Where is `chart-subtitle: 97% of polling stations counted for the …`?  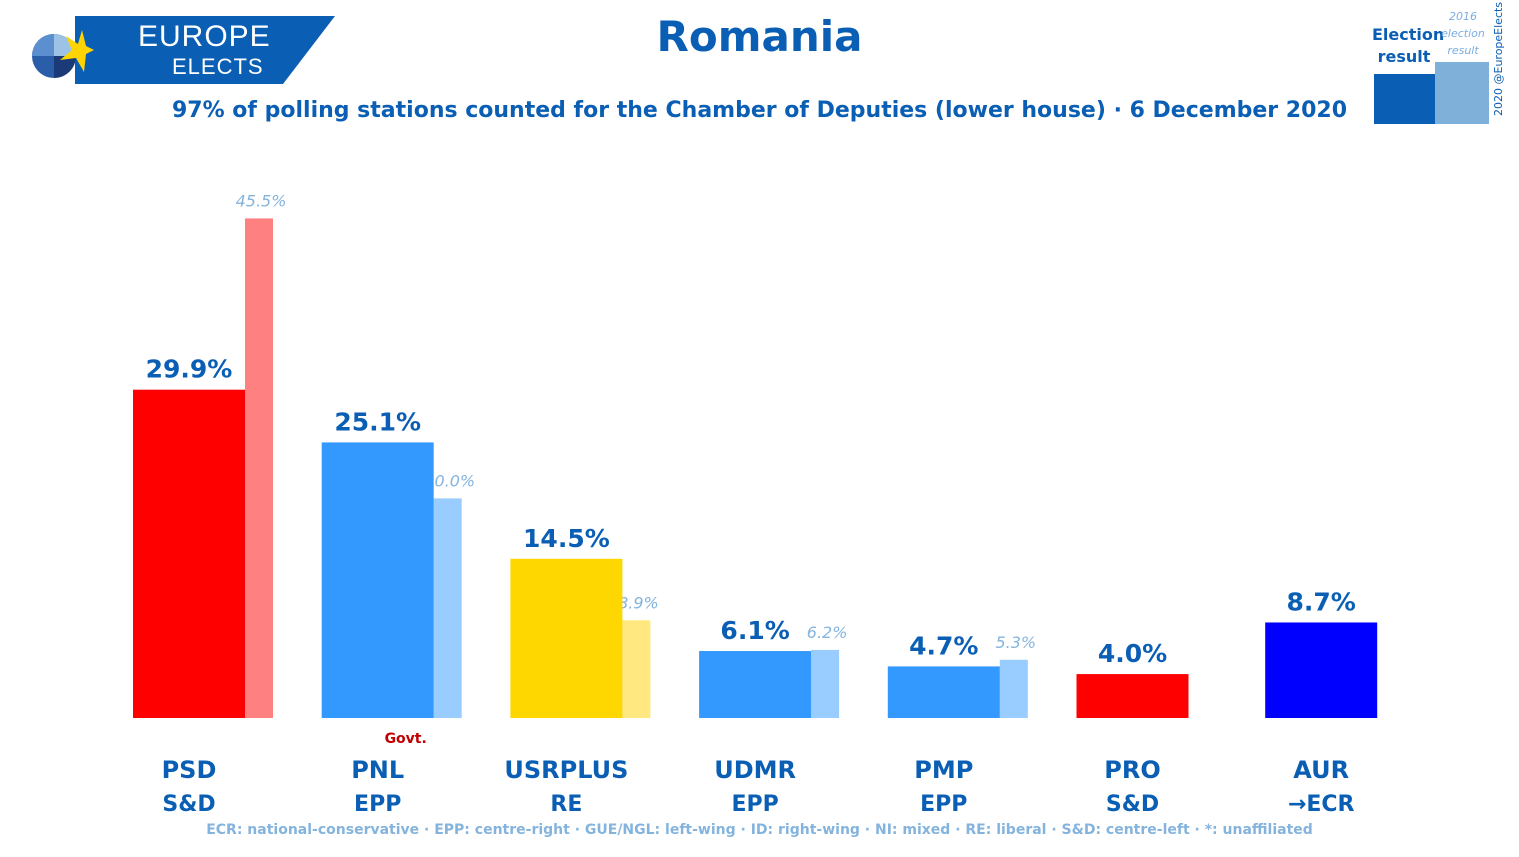 chart-subtitle: 97% of polling stations counted for the … is located at coordinates (759, 110).